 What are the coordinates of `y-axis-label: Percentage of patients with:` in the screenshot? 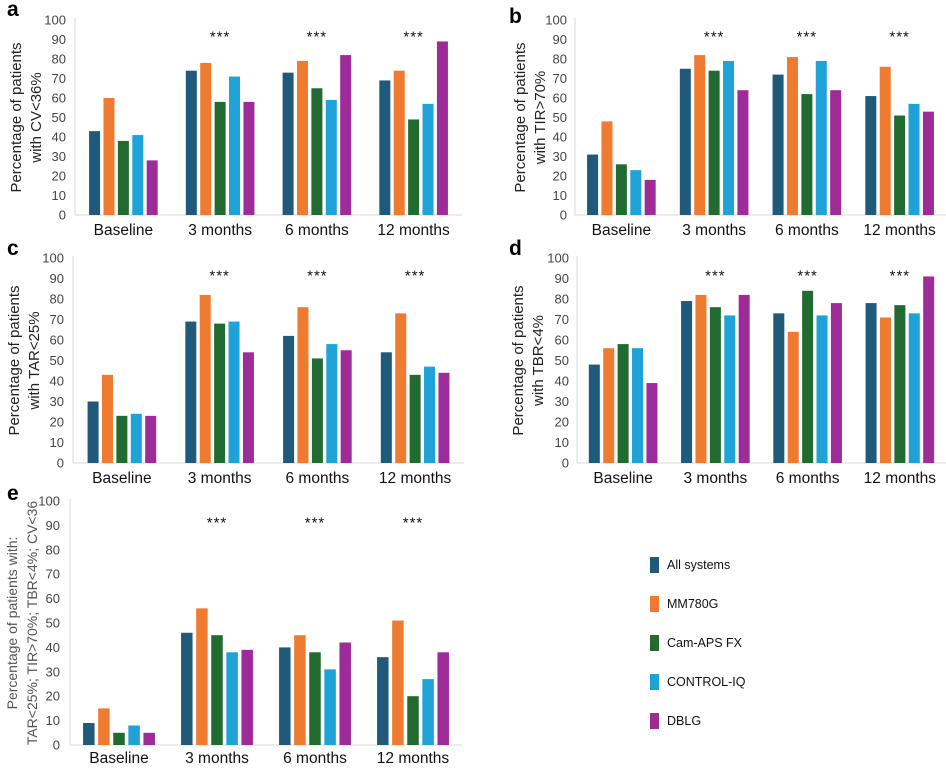 It's located at (12, 623).